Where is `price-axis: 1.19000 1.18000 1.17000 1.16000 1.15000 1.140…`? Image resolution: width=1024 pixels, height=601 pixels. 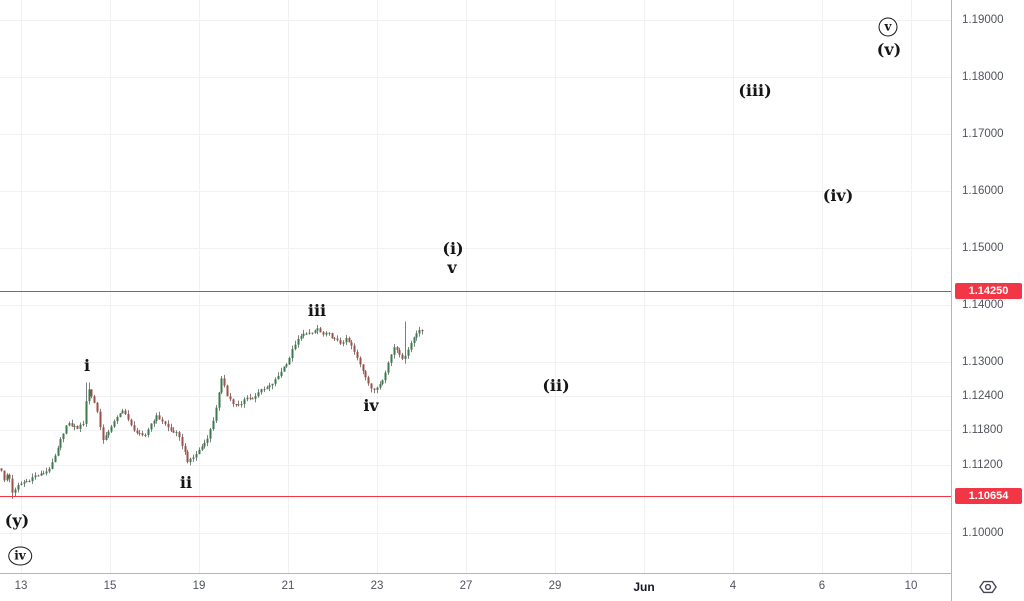 price-axis: 1.19000 1.18000 1.17000 1.16000 1.15000 1.140… is located at coordinates (987, 286).